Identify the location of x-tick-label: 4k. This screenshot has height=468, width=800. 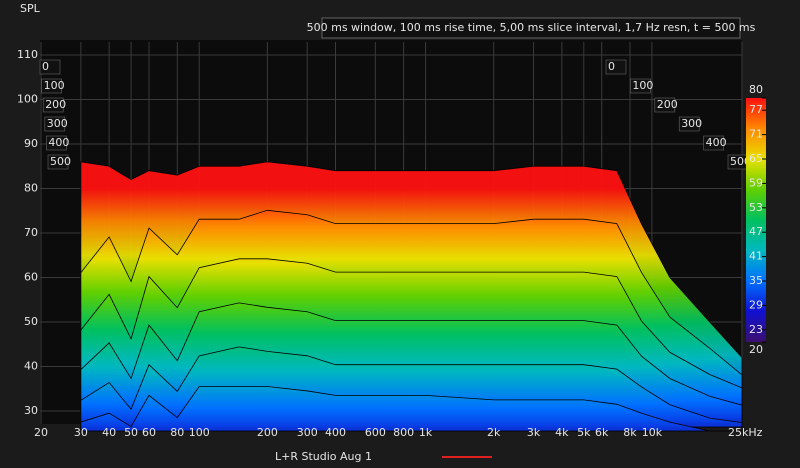
(562, 432).